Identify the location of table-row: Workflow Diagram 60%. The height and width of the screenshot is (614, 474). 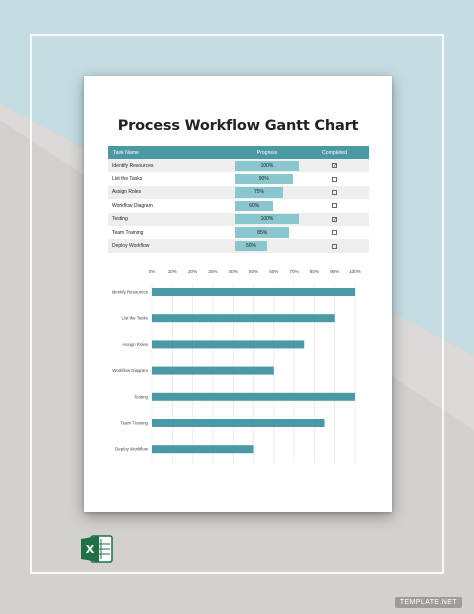
(238, 205).